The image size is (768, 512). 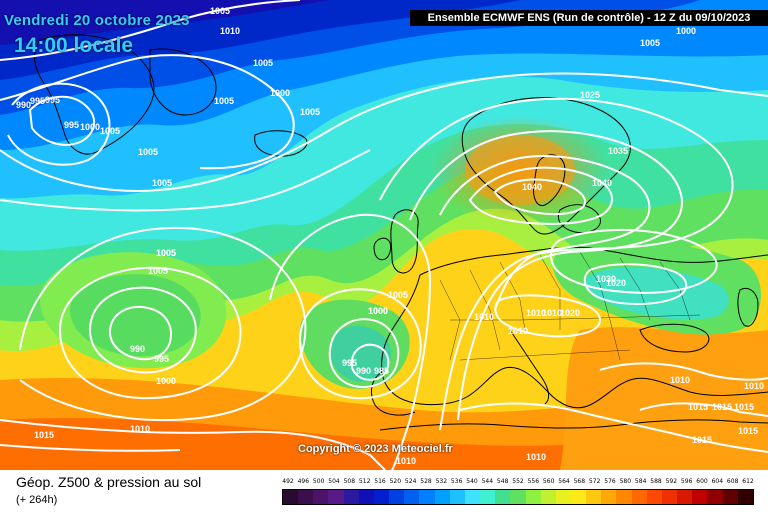 What do you see at coordinates (548, 481) in the screenshot?
I see `scale-tick-label: 560` at bounding box center [548, 481].